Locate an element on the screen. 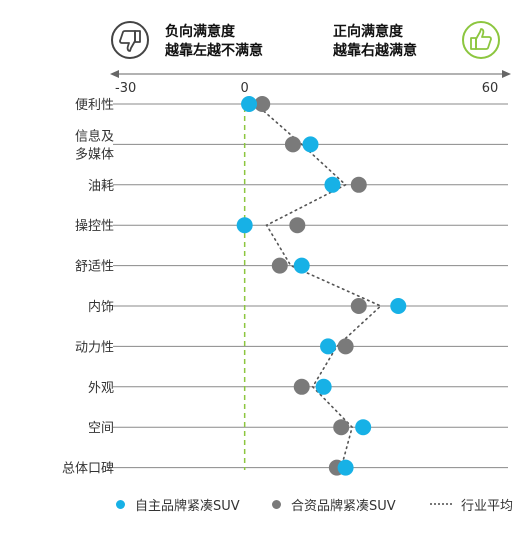  x-axis-arrow-right is located at coordinates (506, 74).